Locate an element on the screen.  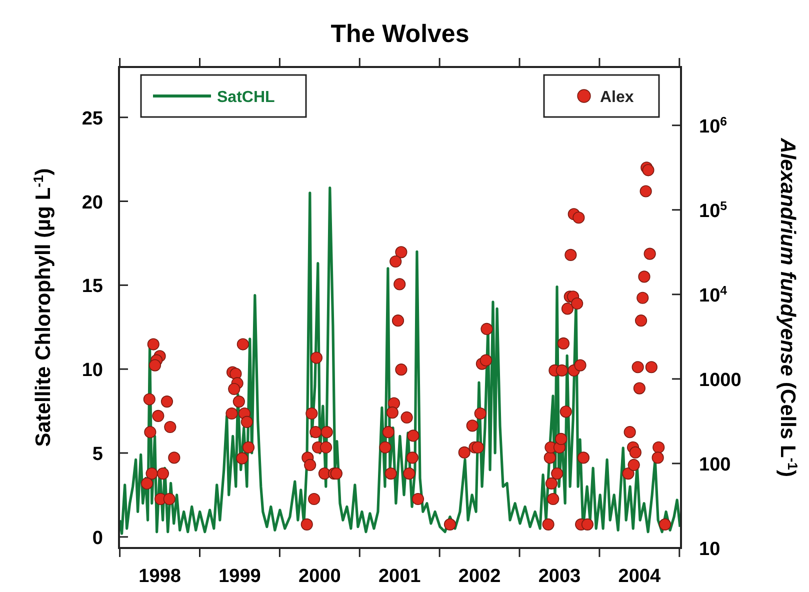
y-tick-label: 10 is located at coordinates (92, 371).